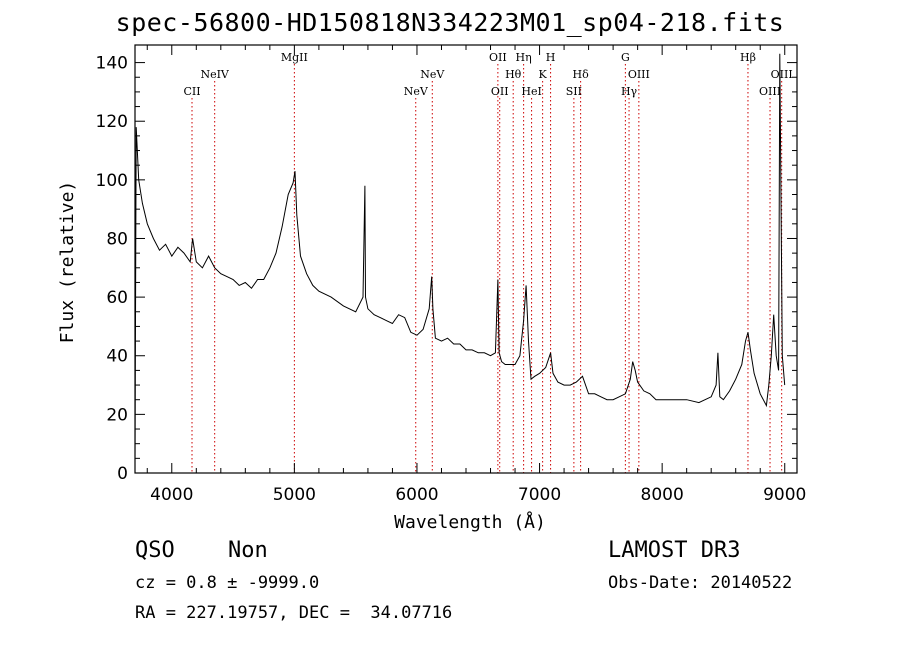 This screenshot has height=649, width=900. Describe the element at coordinates (625, 57) in the screenshot. I see `emission-line-label: G` at that location.